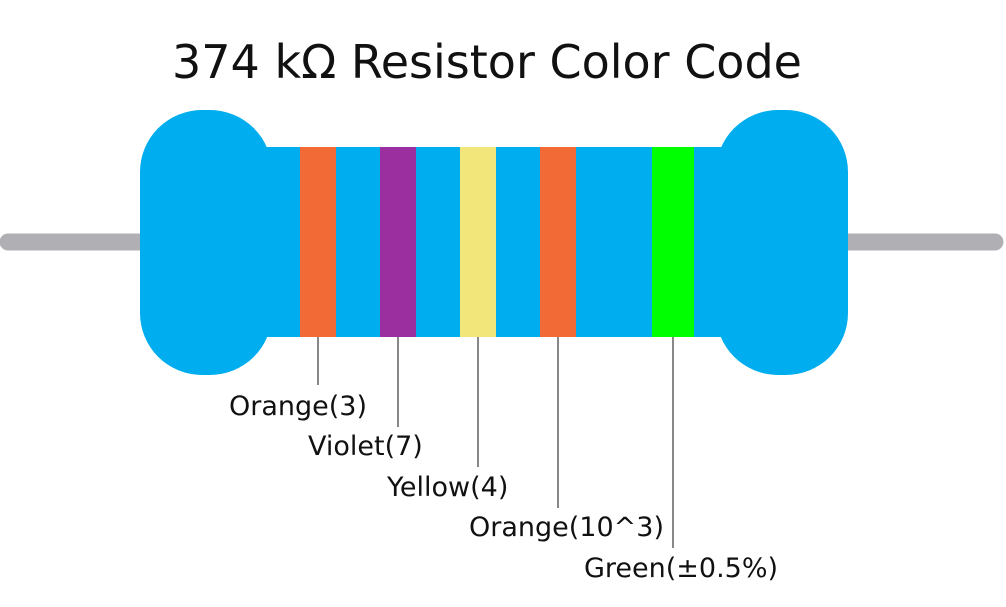 This screenshot has width=1006, height=607. I want to click on title: 374 kΩ Resistor Color Code, so click(487, 62).